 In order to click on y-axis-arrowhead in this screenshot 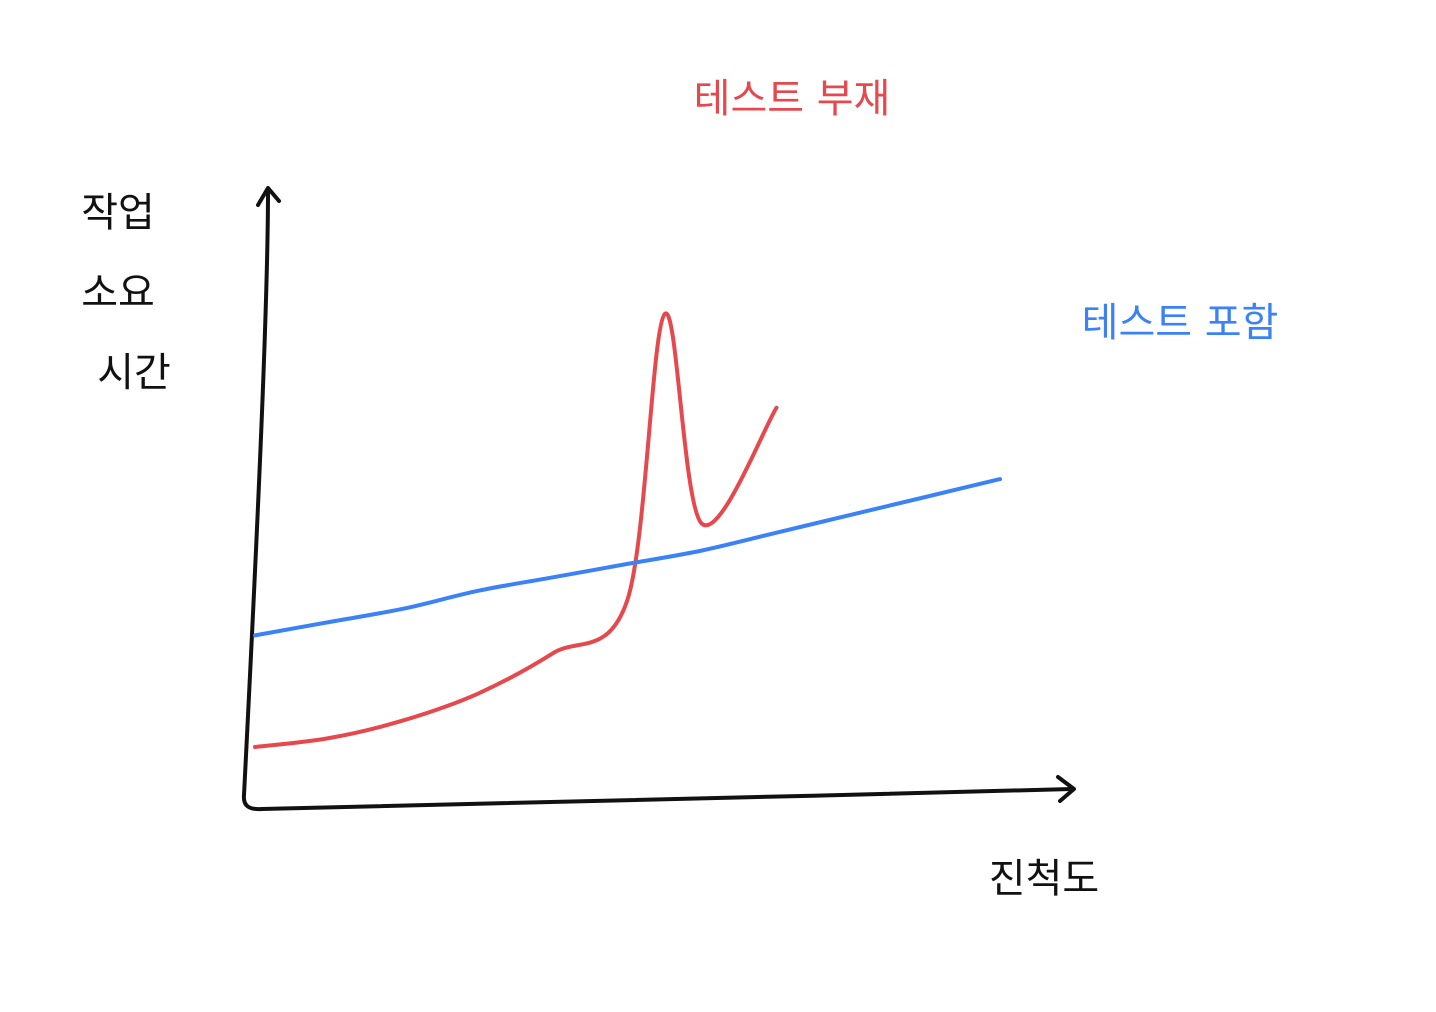, I will do `click(268, 196)`.